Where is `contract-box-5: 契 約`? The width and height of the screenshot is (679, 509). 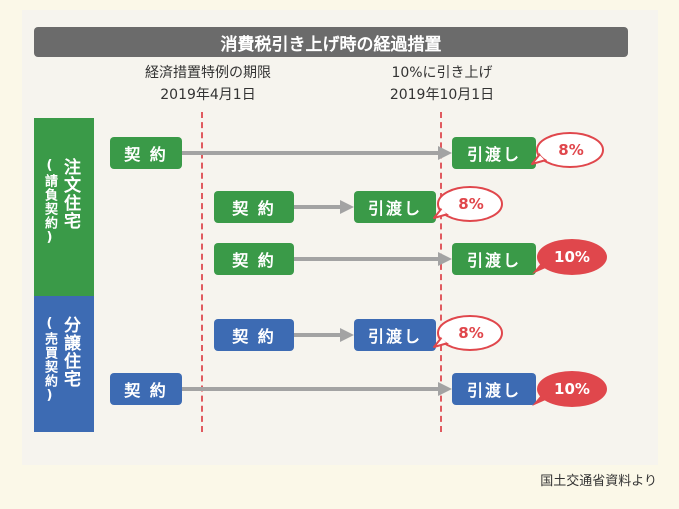 contract-box-5: 契 約 is located at coordinates (146, 389).